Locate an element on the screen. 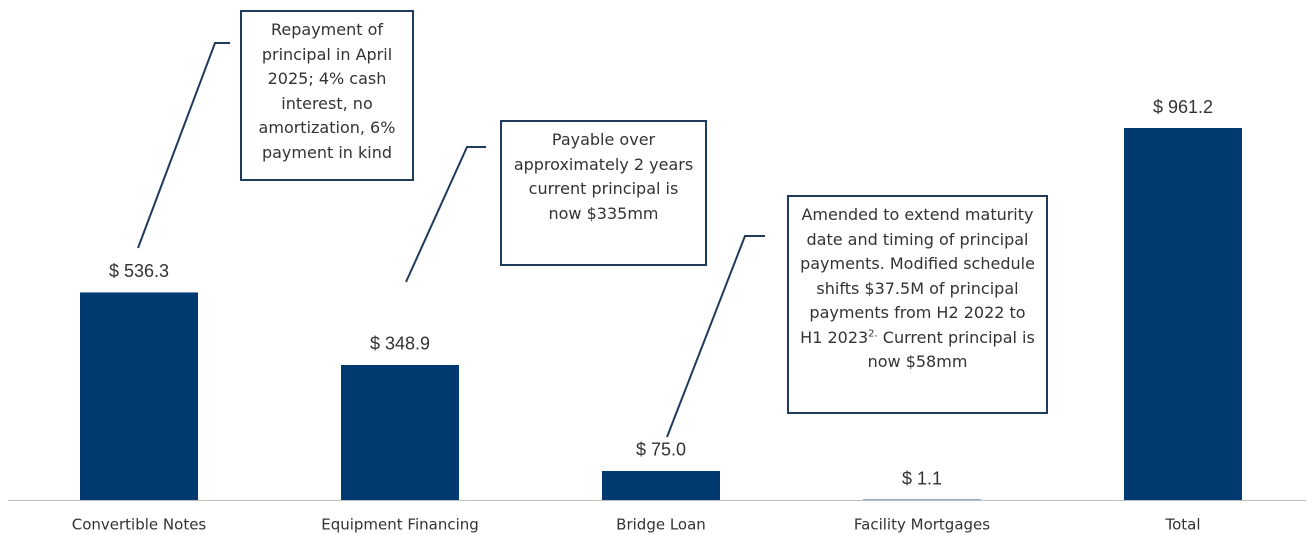 The width and height of the screenshot is (1306, 535). value-label: $ 1.1 is located at coordinates (922, 478).